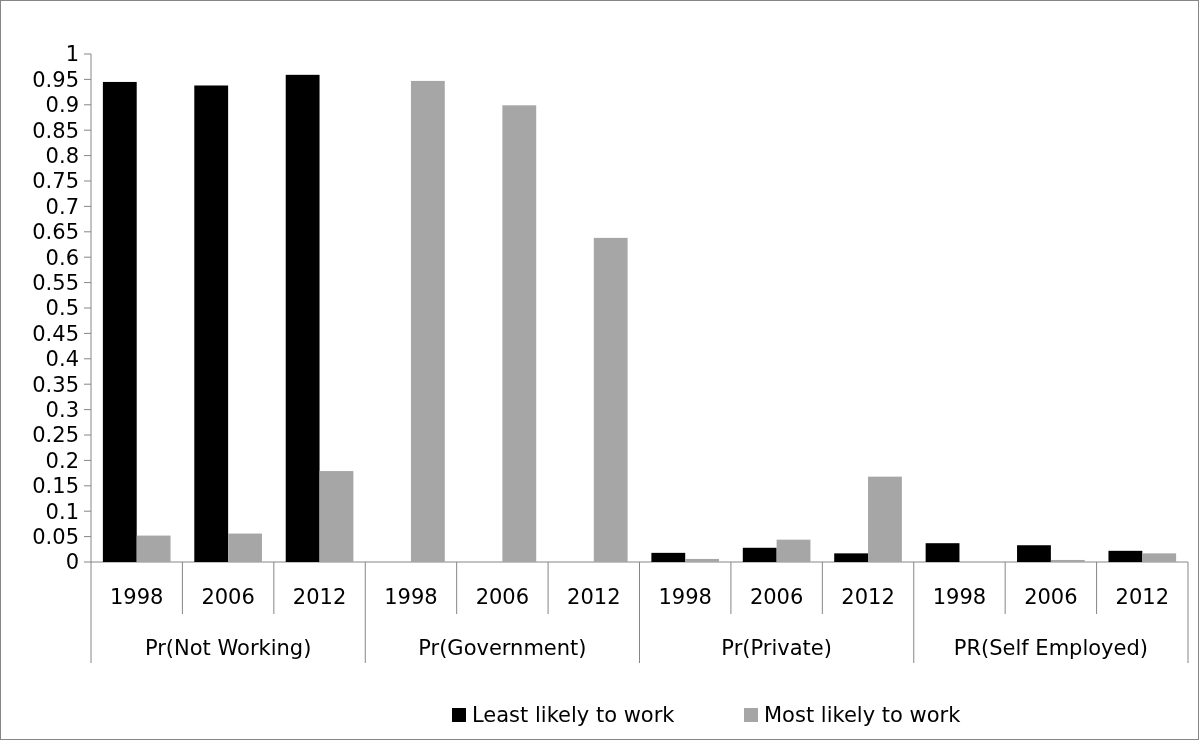  I want to click on y-tick-label: 0.75, so click(55, 181).